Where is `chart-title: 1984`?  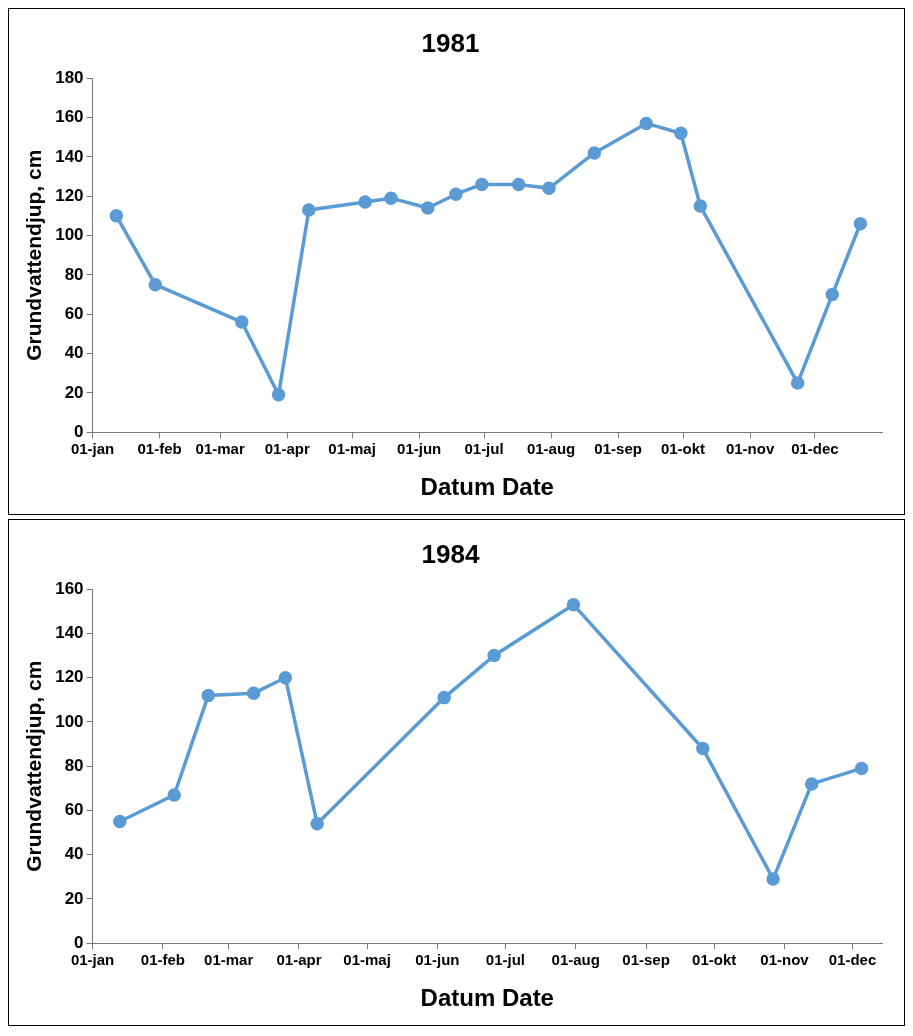
chart-title: 1984 is located at coordinates (450, 553).